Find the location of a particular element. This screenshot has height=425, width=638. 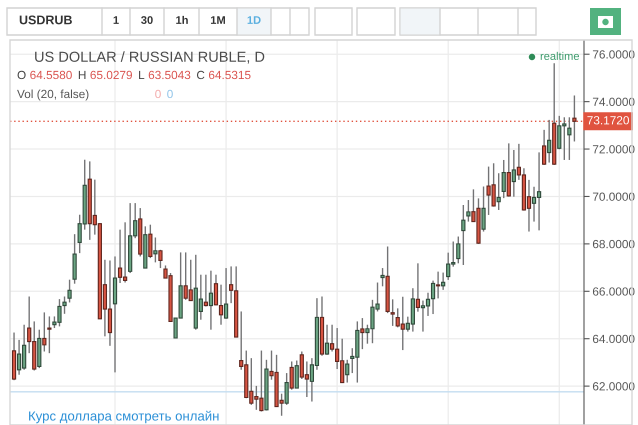

y-tick-label: 62.0000 is located at coordinates (613, 386).